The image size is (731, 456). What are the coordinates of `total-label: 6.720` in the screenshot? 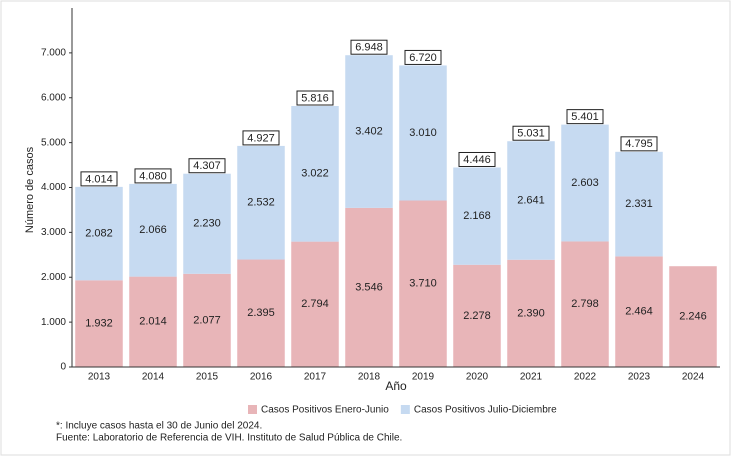 It's located at (423, 58).